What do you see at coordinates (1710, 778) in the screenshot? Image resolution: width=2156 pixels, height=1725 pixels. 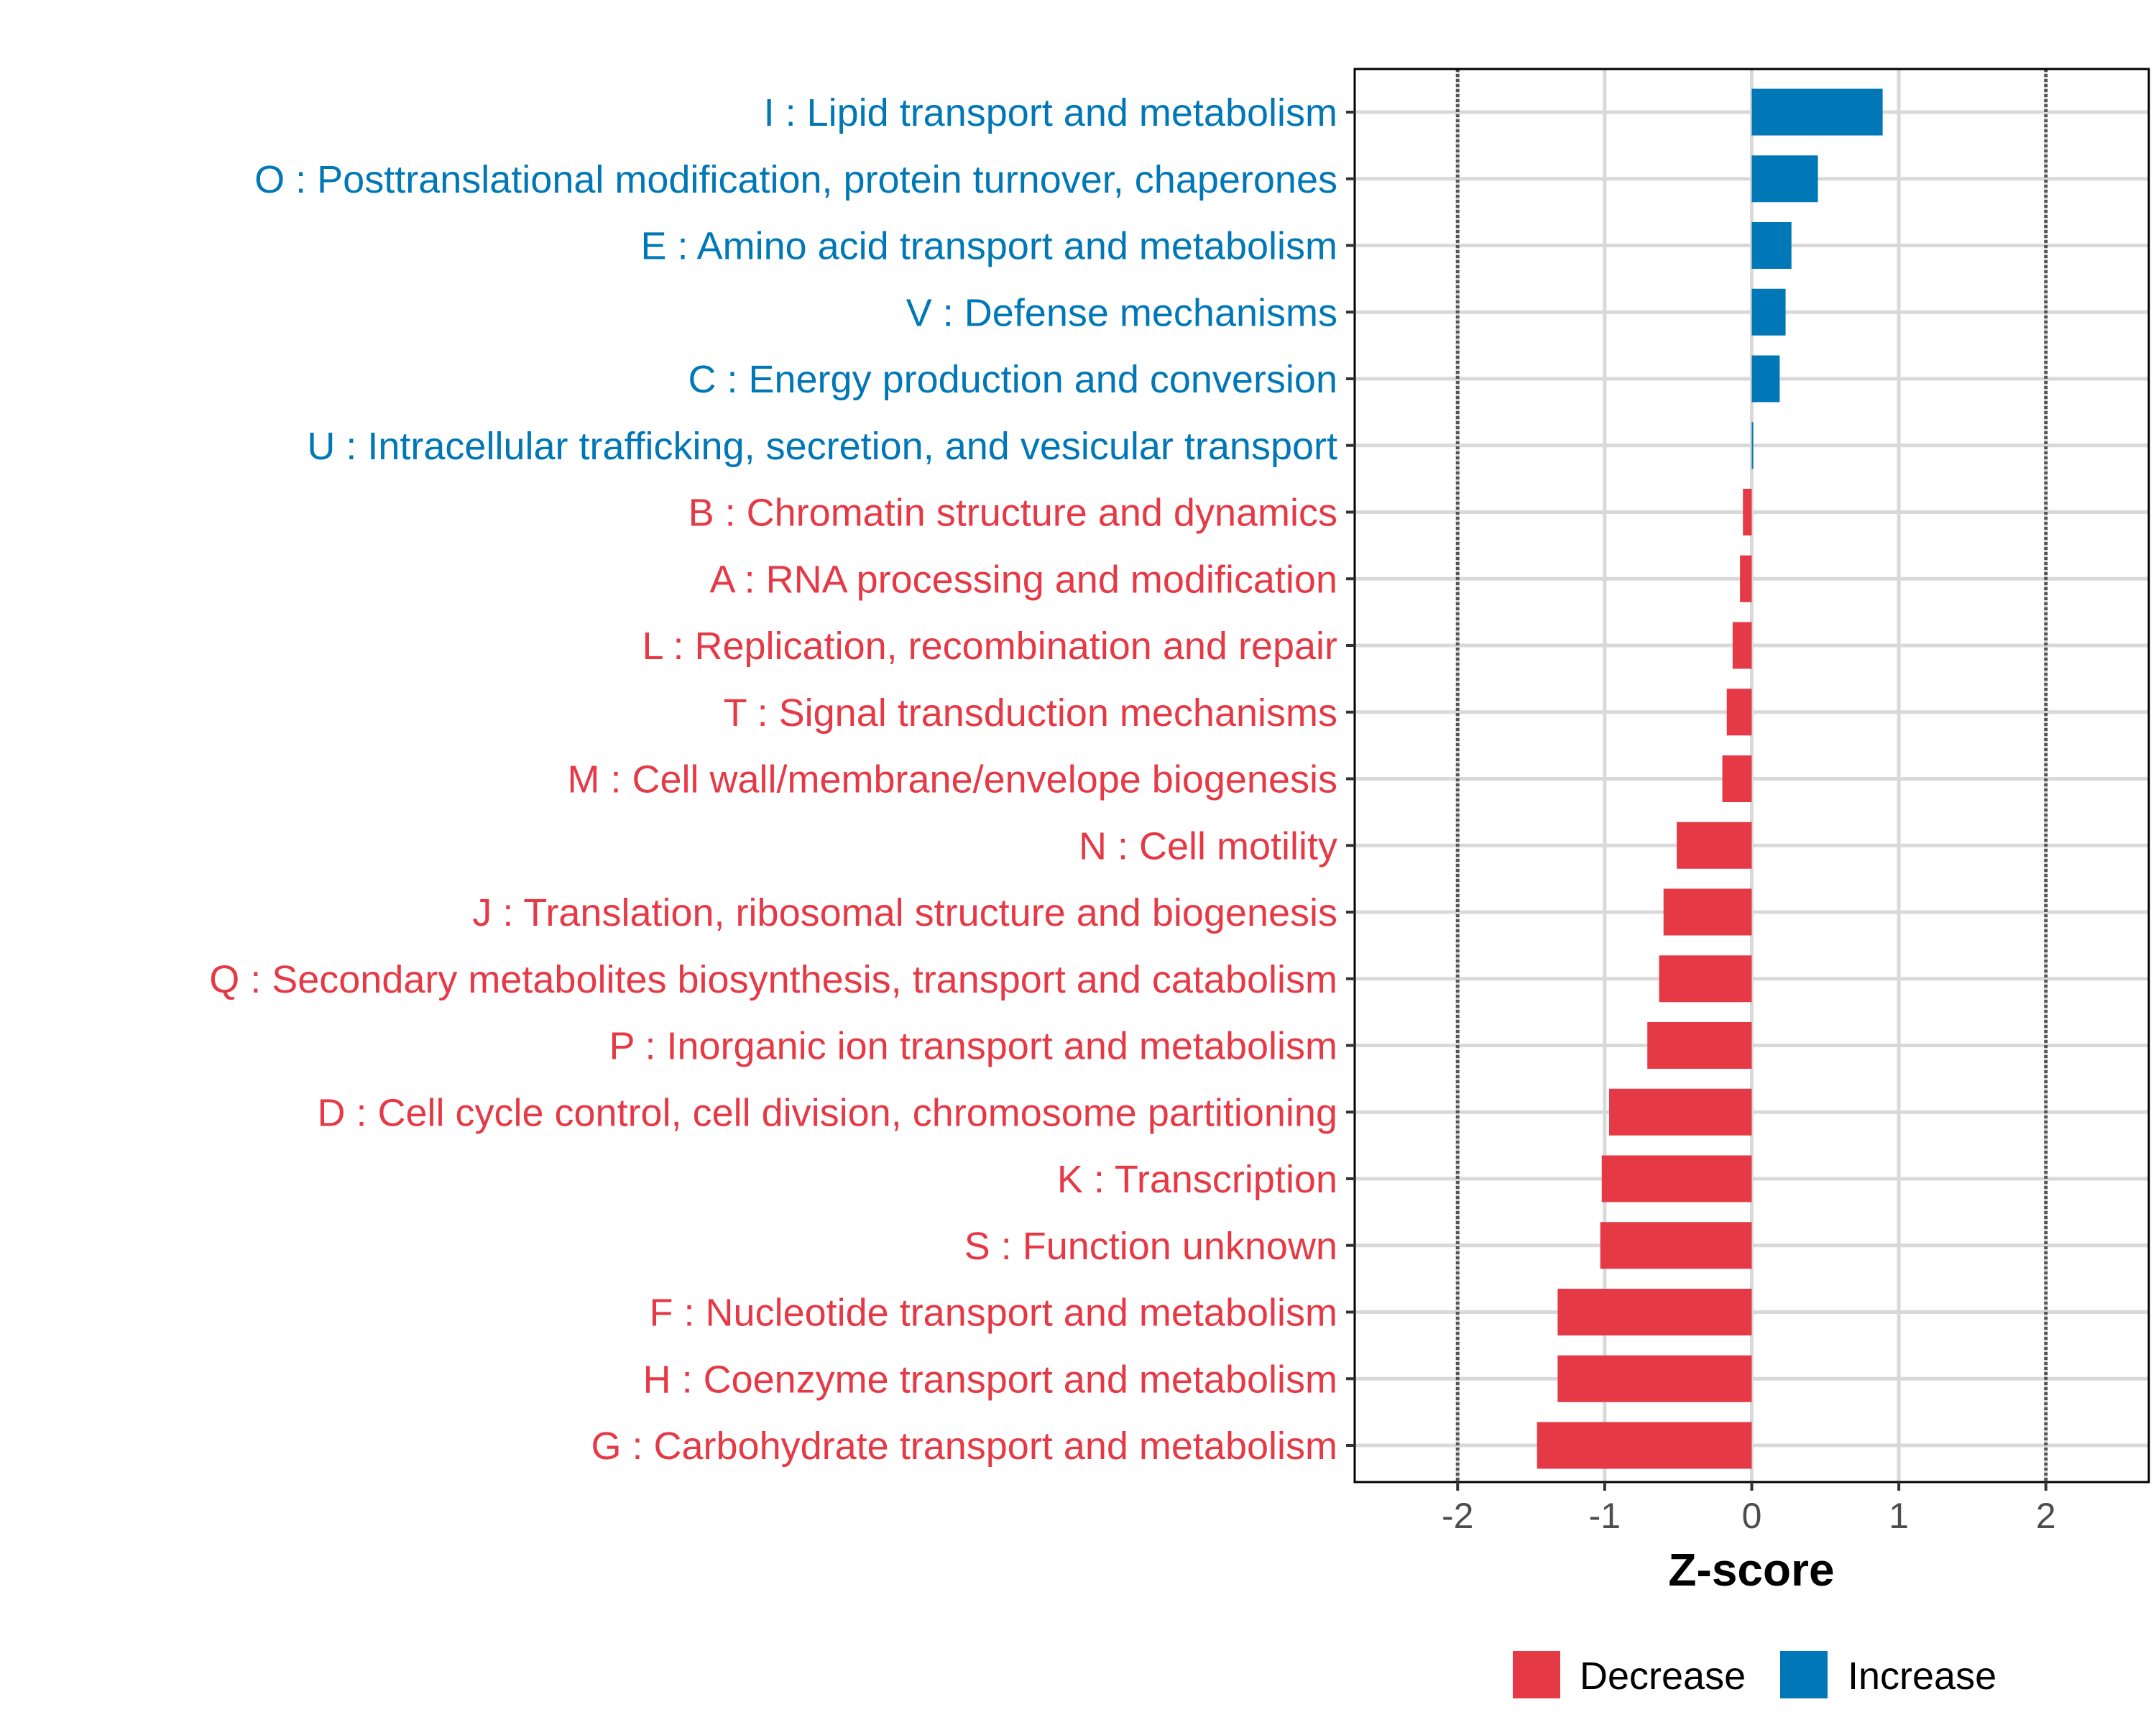 I see `bars` at bounding box center [1710, 778].